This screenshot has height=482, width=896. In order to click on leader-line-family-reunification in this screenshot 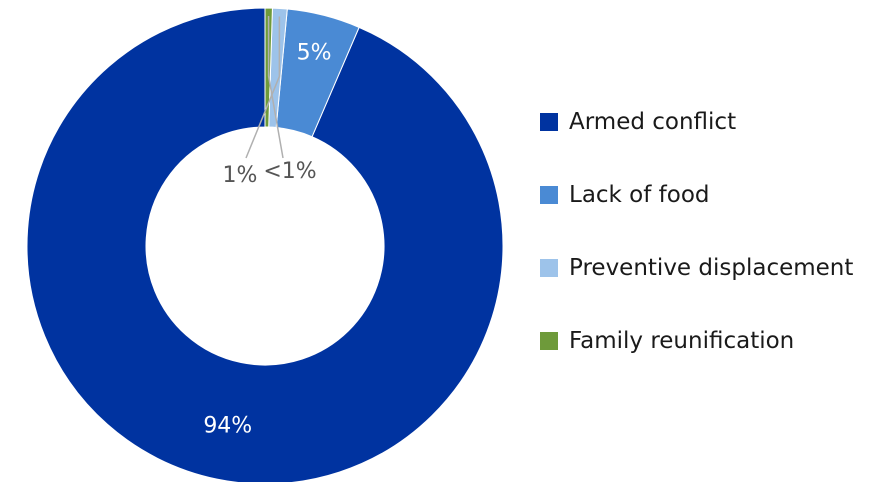, I will do `click(275, 87)`.